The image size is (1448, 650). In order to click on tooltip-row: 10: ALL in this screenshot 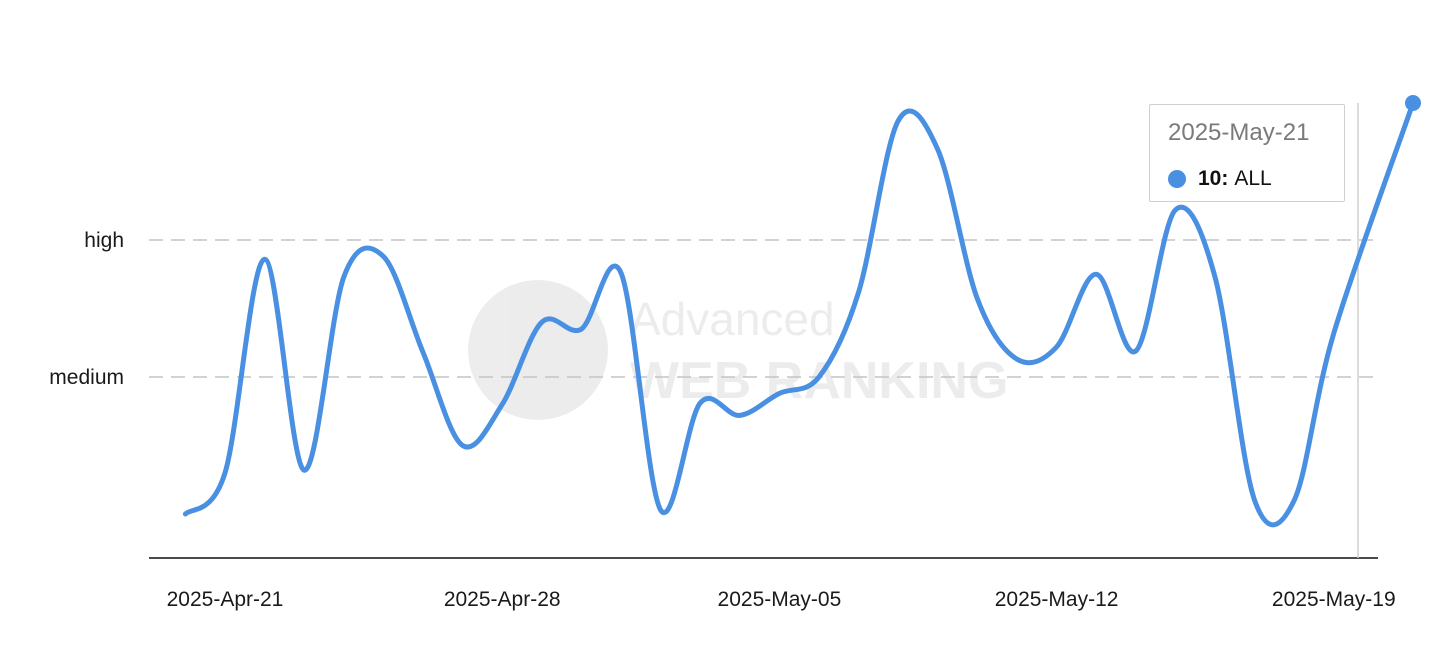, I will do `click(1220, 179)`.